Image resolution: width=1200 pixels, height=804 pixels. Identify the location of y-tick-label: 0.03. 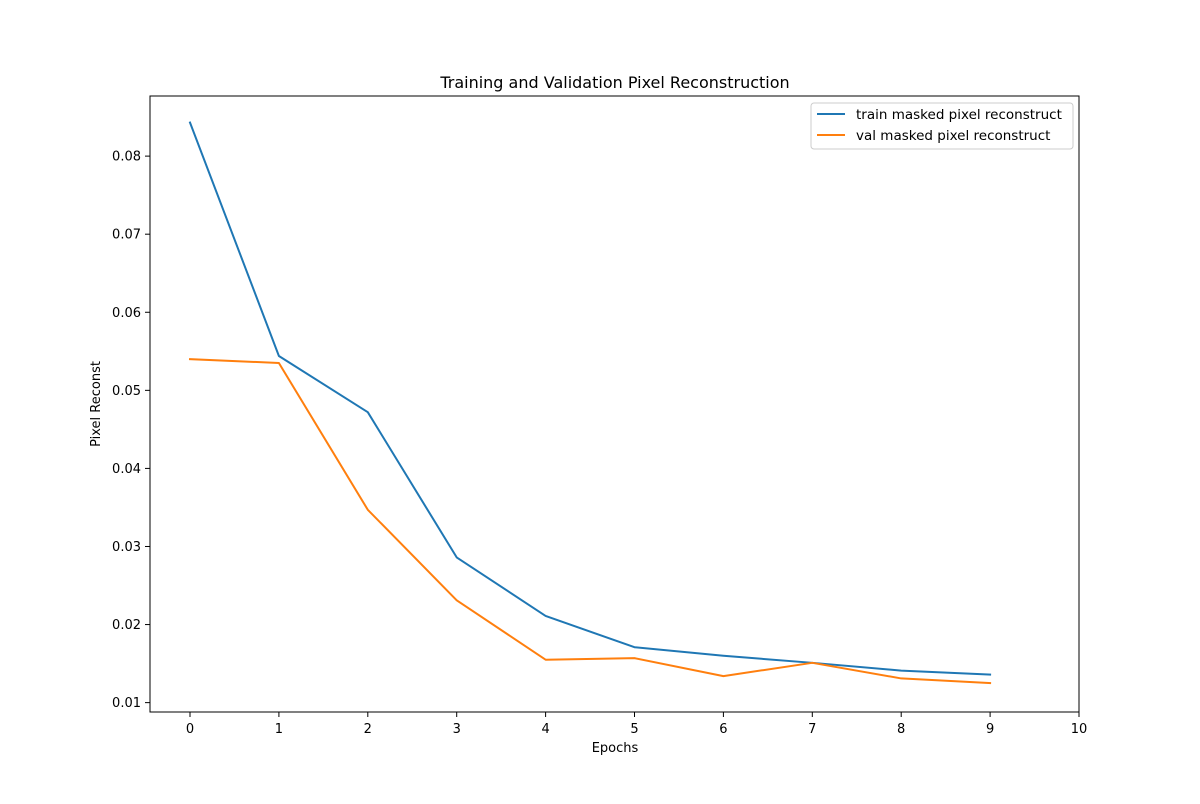
(126, 547).